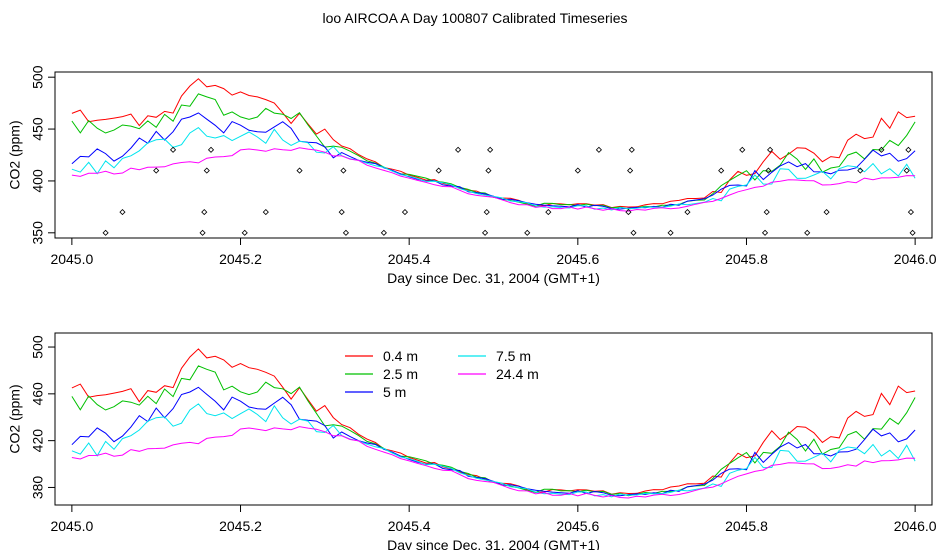 Image resolution: width=950 pixels, height=550 pixels. I want to click on y-tick-label: 400, so click(38, 181).